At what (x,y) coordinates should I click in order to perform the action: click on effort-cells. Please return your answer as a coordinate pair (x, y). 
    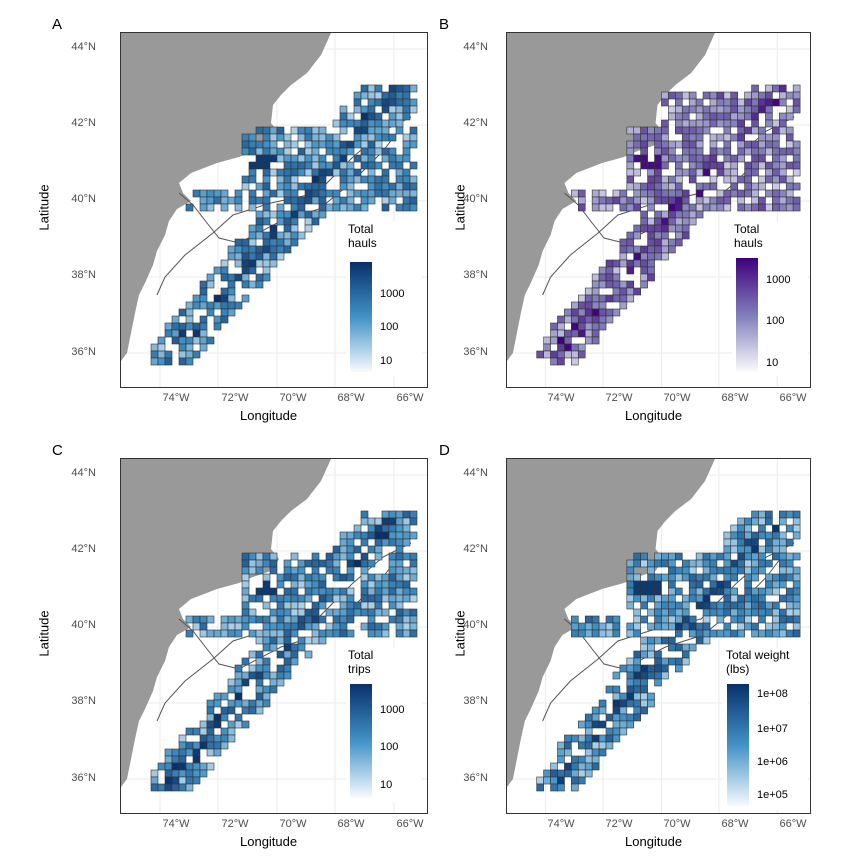
    Looking at the image, I should click on (284, 651).